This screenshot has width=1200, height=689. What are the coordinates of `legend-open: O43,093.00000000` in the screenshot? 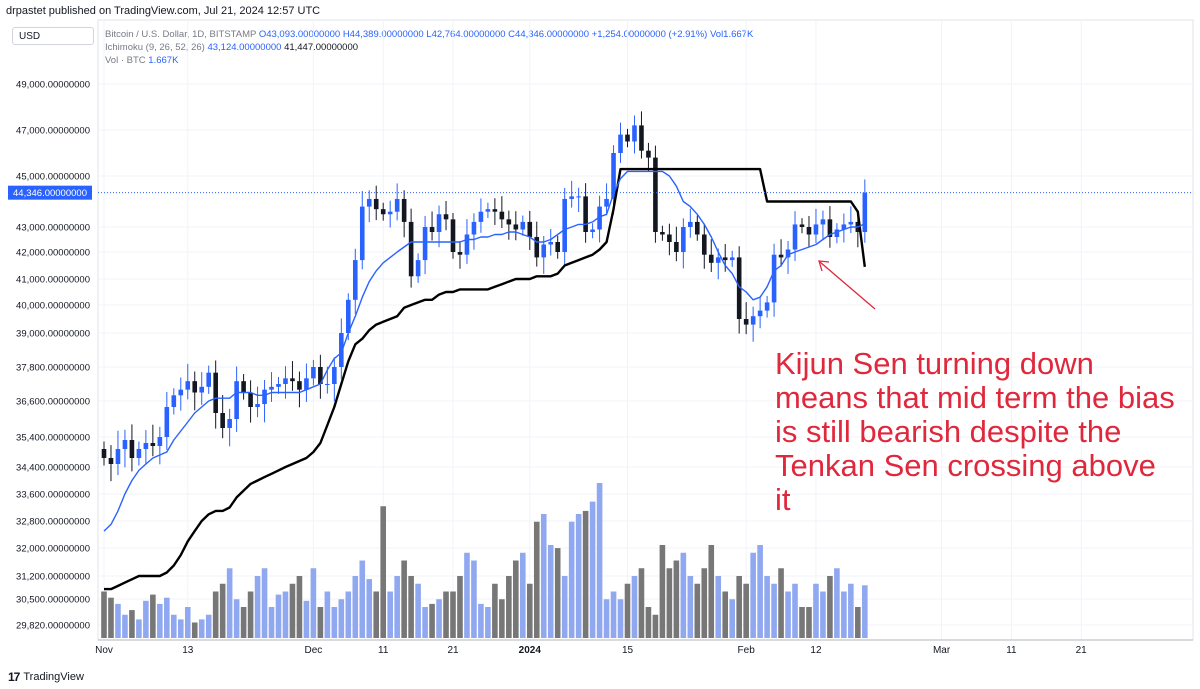 It's located at (299, 34).